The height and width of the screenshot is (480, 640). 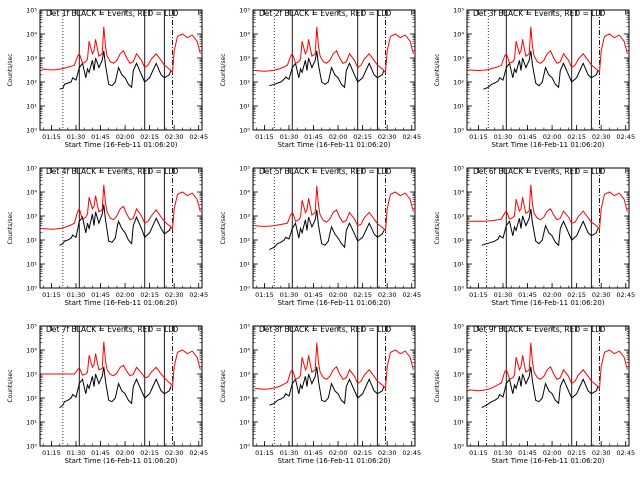 I want to click on panel-title: Det 6f BLACK = Events, RED = LLD, so click(x=539, y=171).